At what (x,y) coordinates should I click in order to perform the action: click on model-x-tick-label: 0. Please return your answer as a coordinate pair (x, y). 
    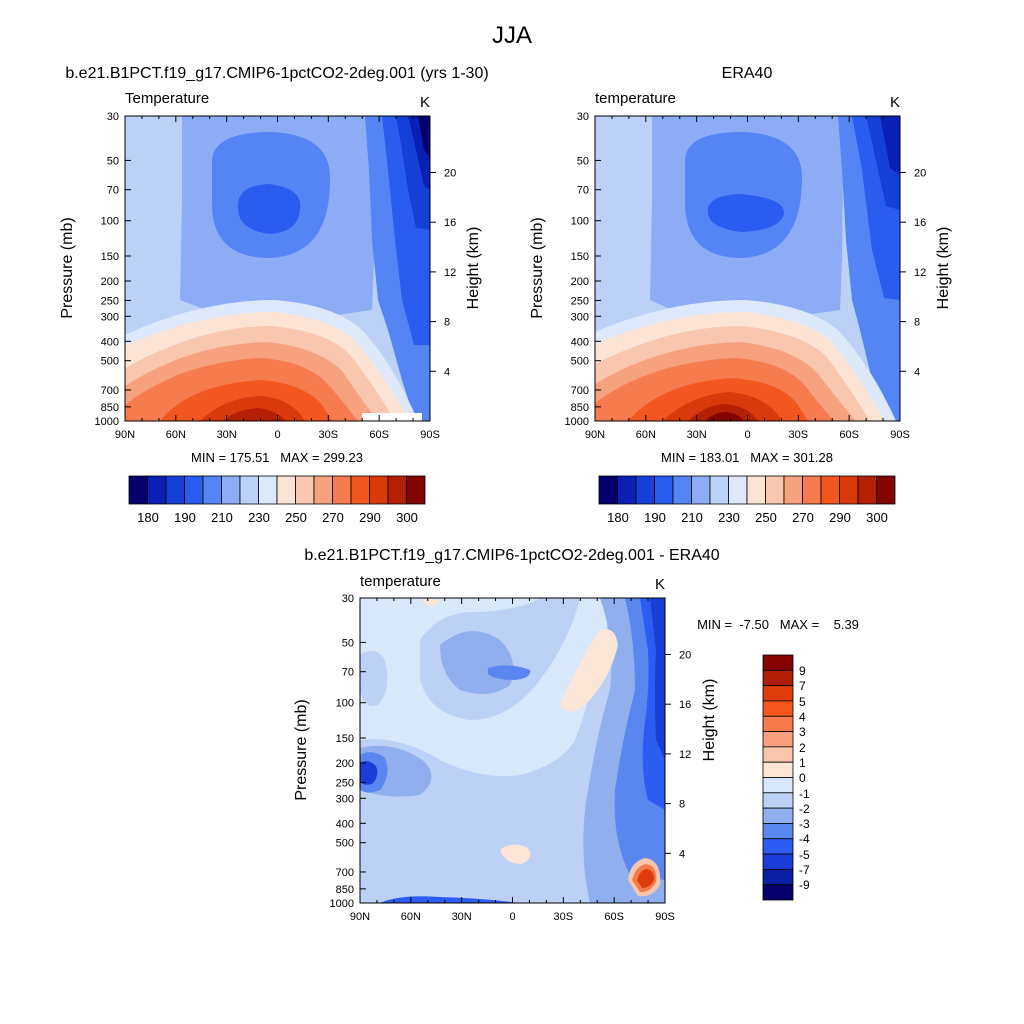
    Looking at the image, I should click on (277, 435).